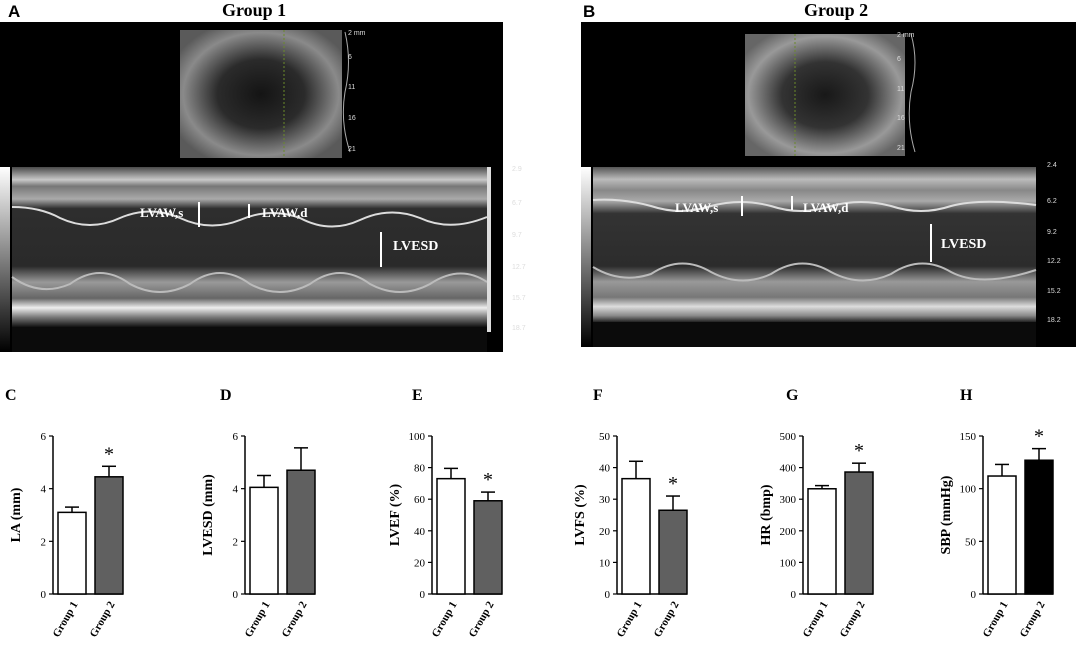 The height and width of the screenshot is (651, 1084). Describe the element at coordinates (519, 267) in the screenshot. I see `scale-main-a-3: 12.7` at that location.